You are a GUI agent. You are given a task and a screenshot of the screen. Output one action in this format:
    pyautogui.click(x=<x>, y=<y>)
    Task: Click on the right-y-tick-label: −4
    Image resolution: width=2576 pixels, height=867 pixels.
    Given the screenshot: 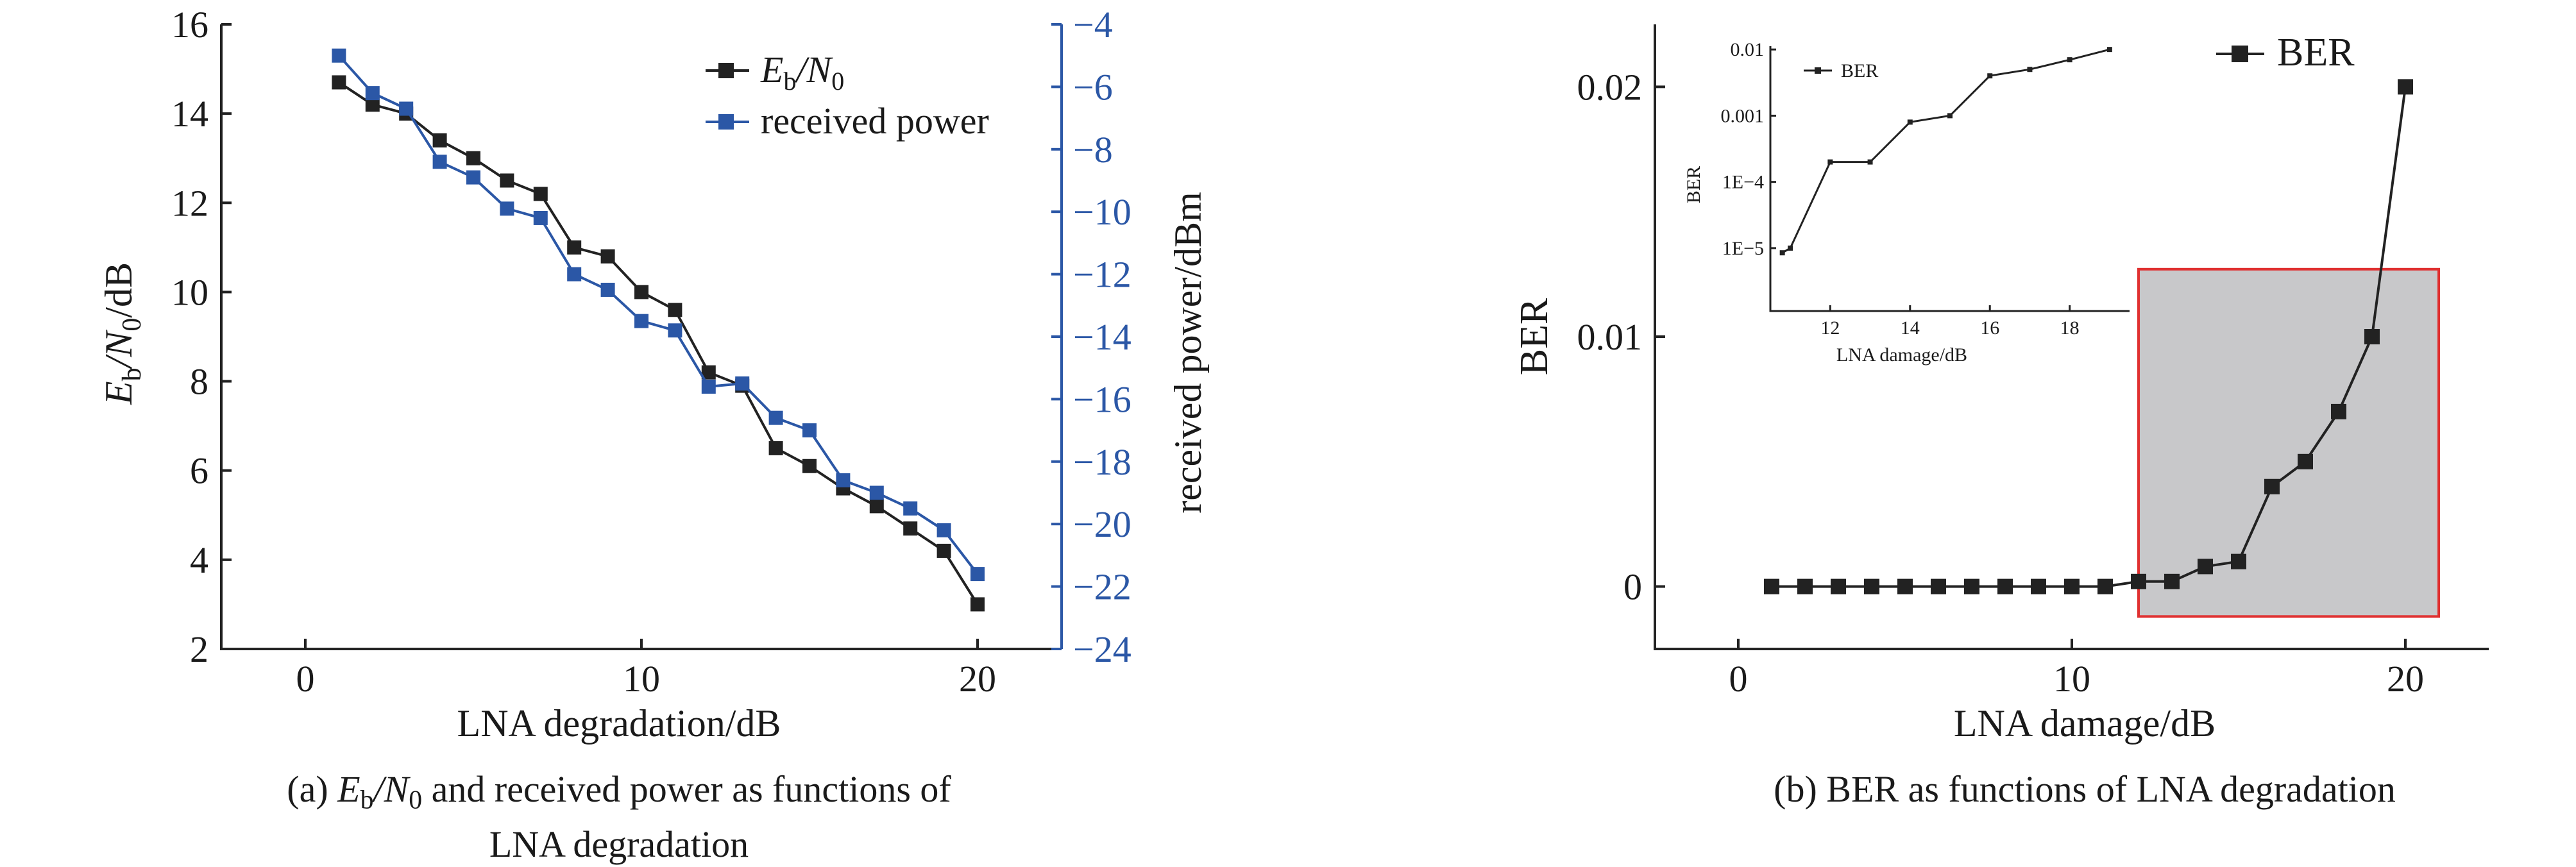 What is the action you would take?
    pyautogui.click(x=1093, y=25)
    